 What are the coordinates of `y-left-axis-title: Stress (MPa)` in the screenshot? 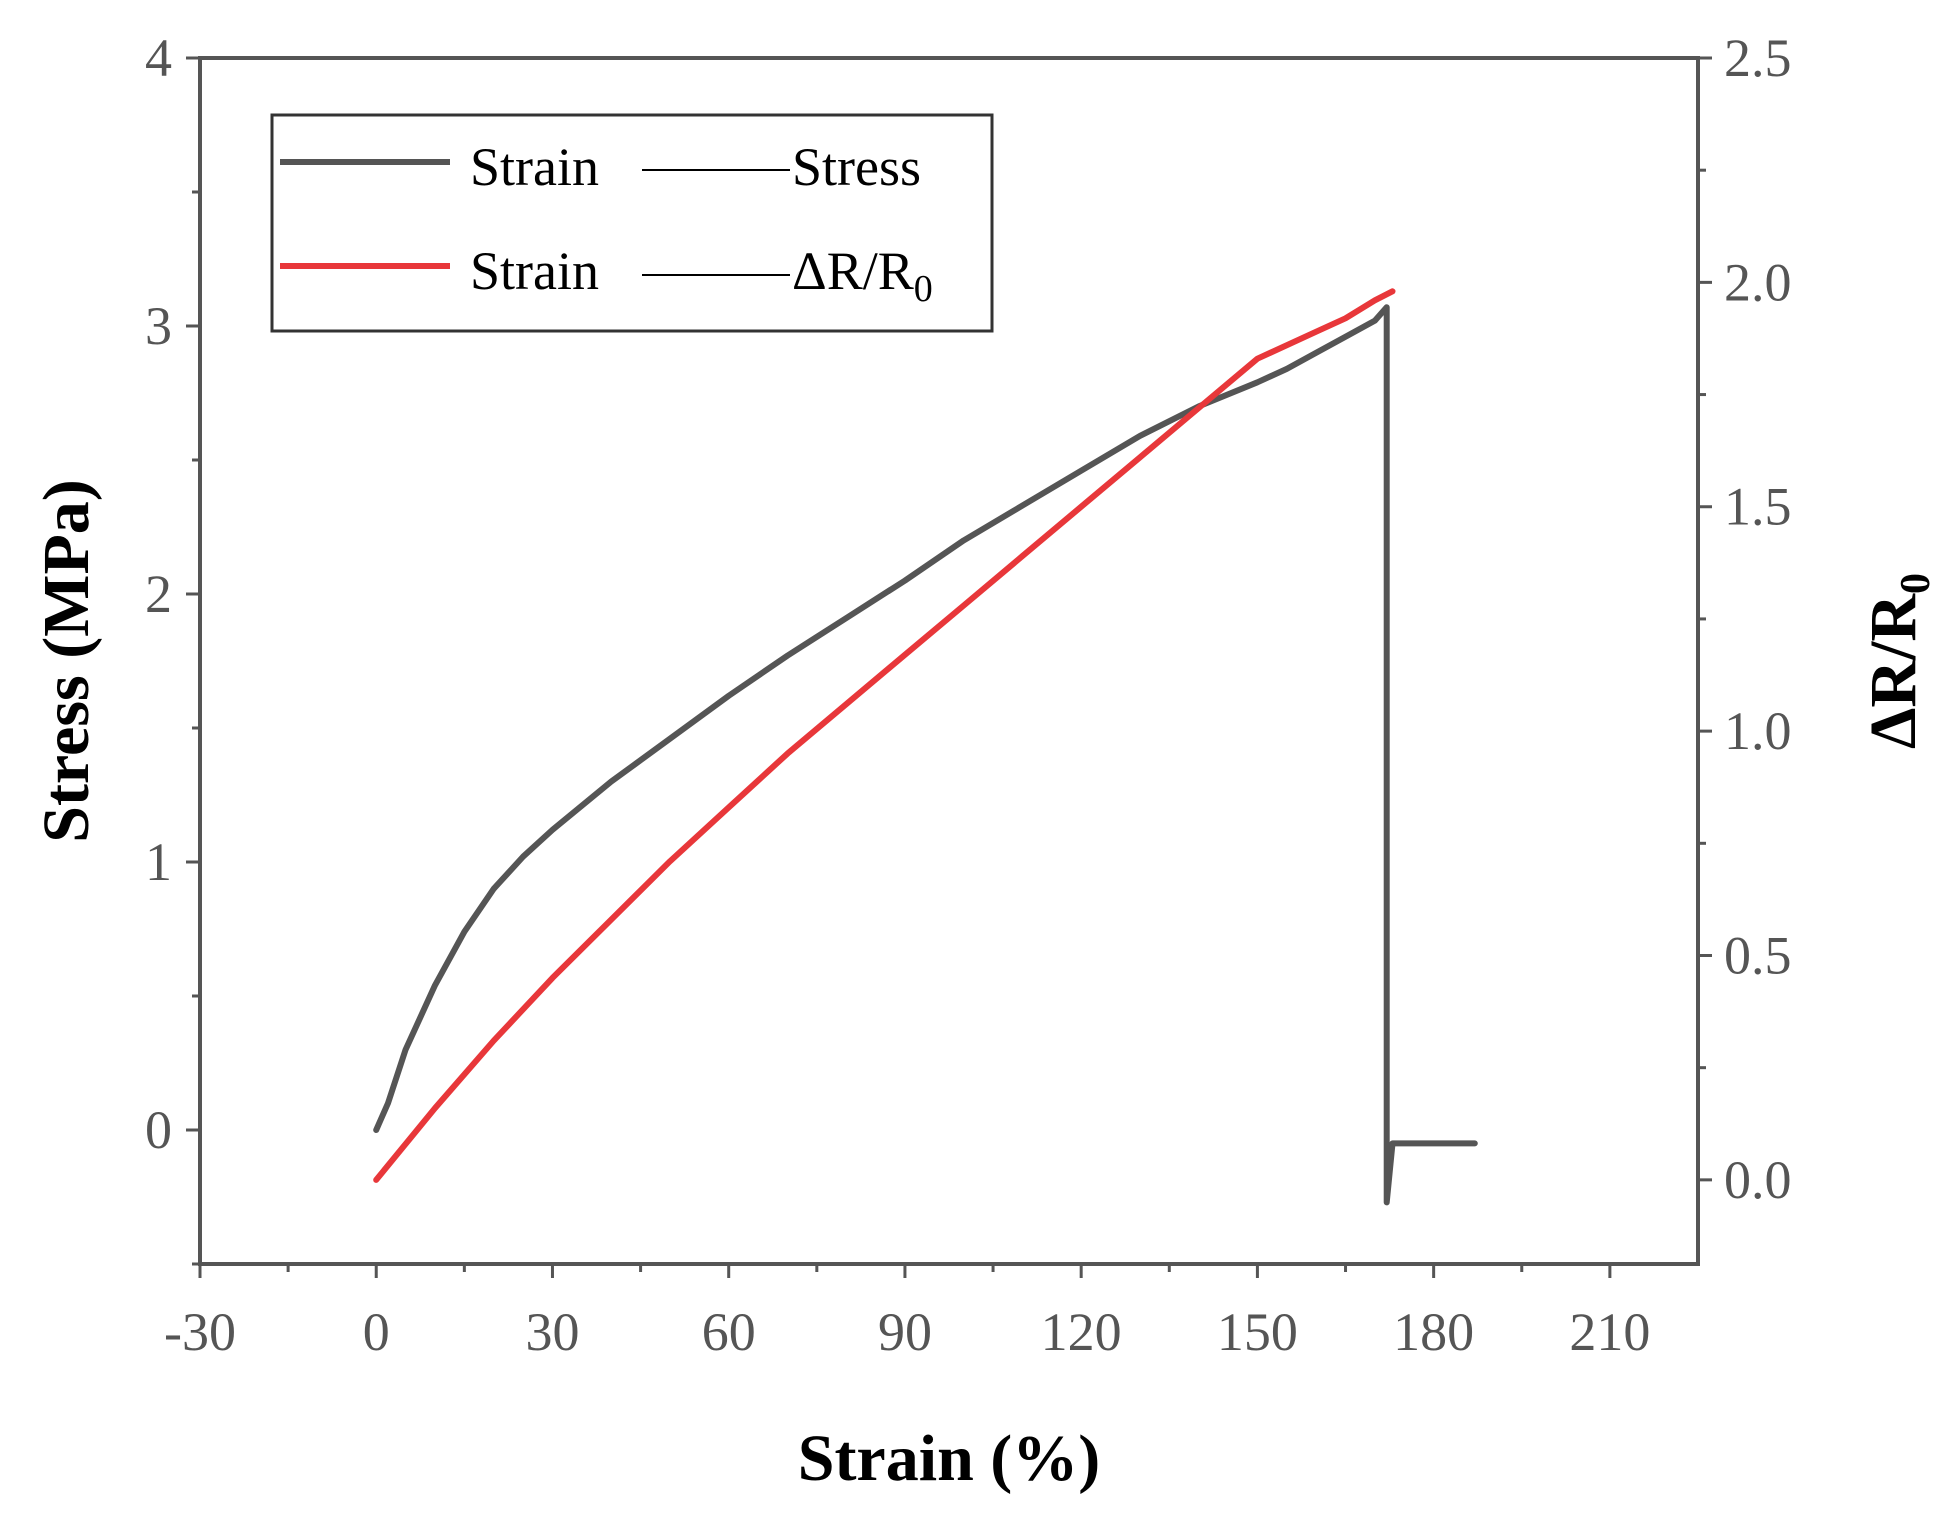 It's located at (66, 661).